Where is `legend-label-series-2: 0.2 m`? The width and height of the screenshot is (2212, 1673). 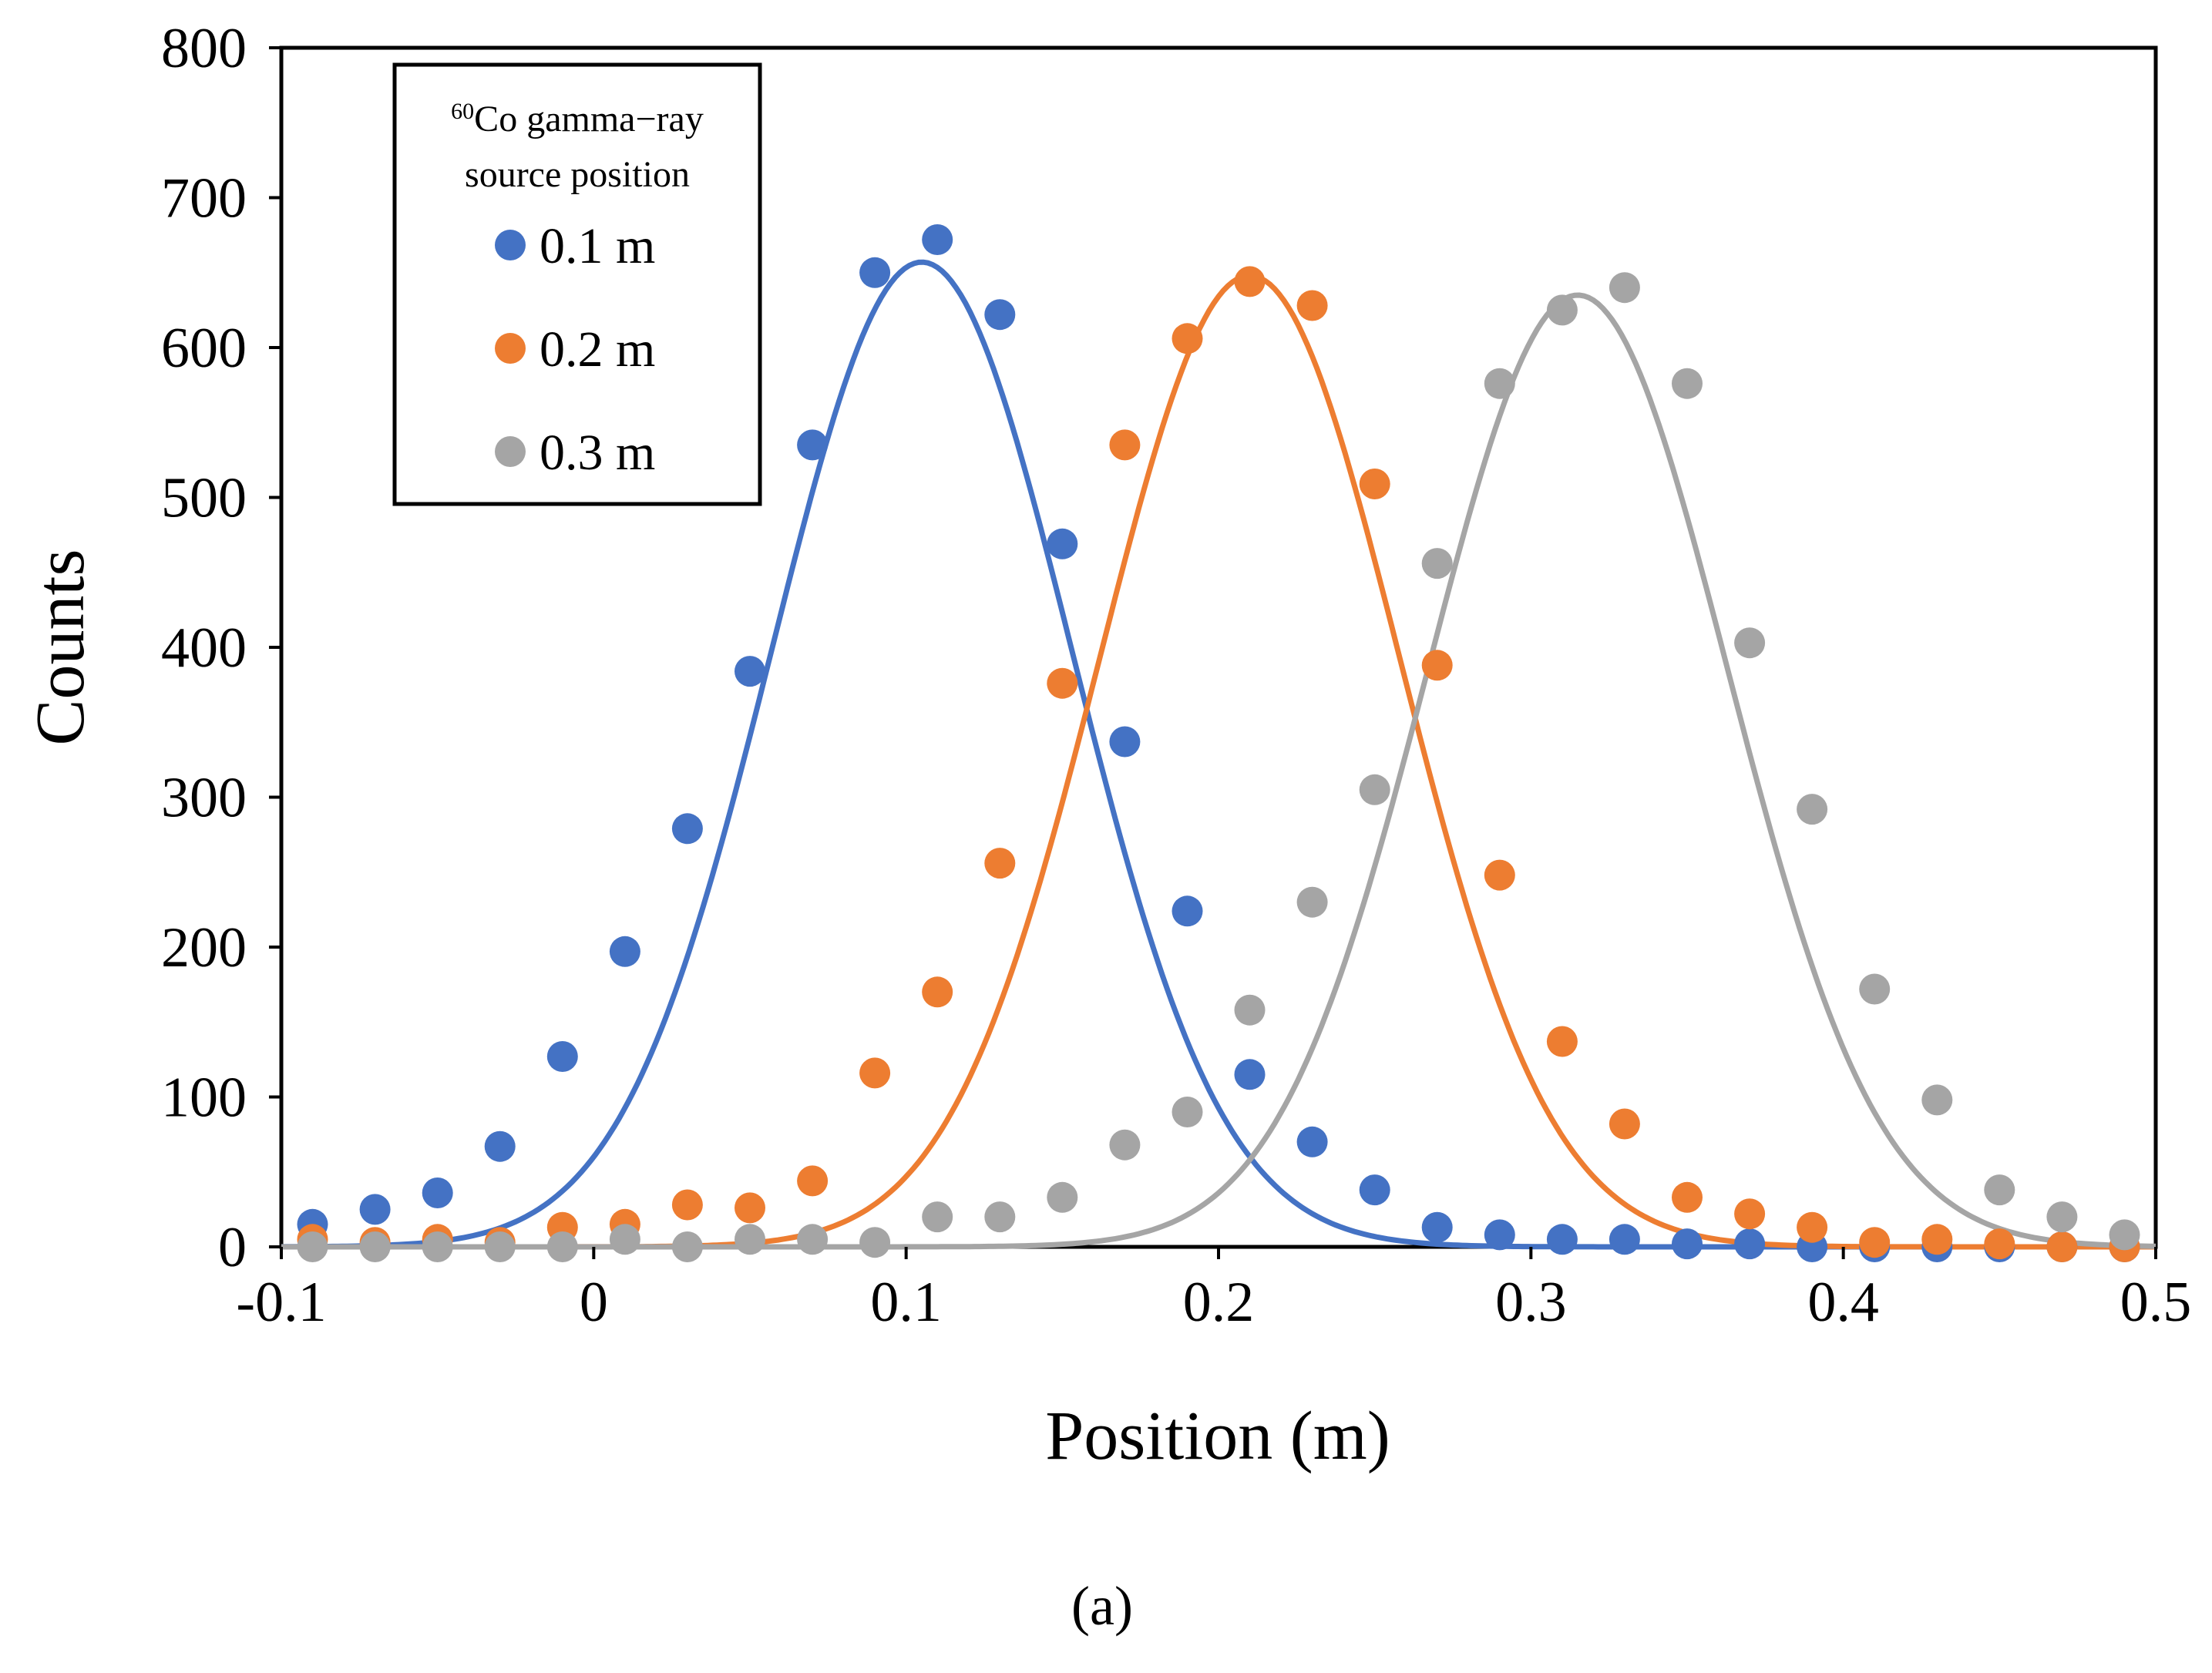
legend-label-series-2: 0.2 m is located at coordinates (597, 349).